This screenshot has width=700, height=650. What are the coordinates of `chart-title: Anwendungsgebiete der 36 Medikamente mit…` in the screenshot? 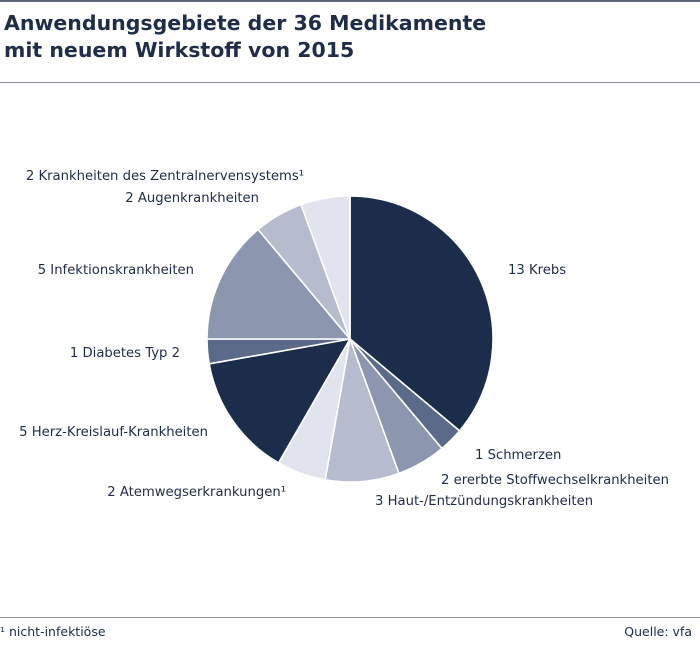 It's located at (344, 37).